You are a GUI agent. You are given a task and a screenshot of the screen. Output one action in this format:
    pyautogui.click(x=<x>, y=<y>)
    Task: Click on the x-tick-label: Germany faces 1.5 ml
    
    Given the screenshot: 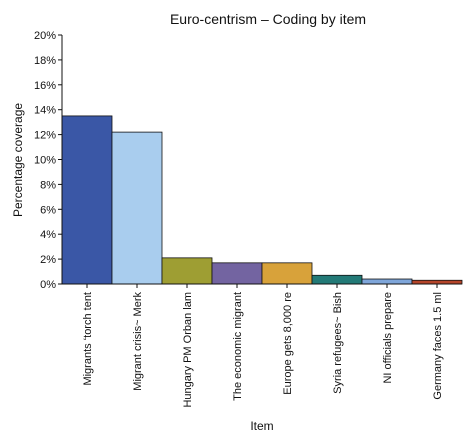 What is the action you would take?
    pyautogui.click(x=438, y=346)
    